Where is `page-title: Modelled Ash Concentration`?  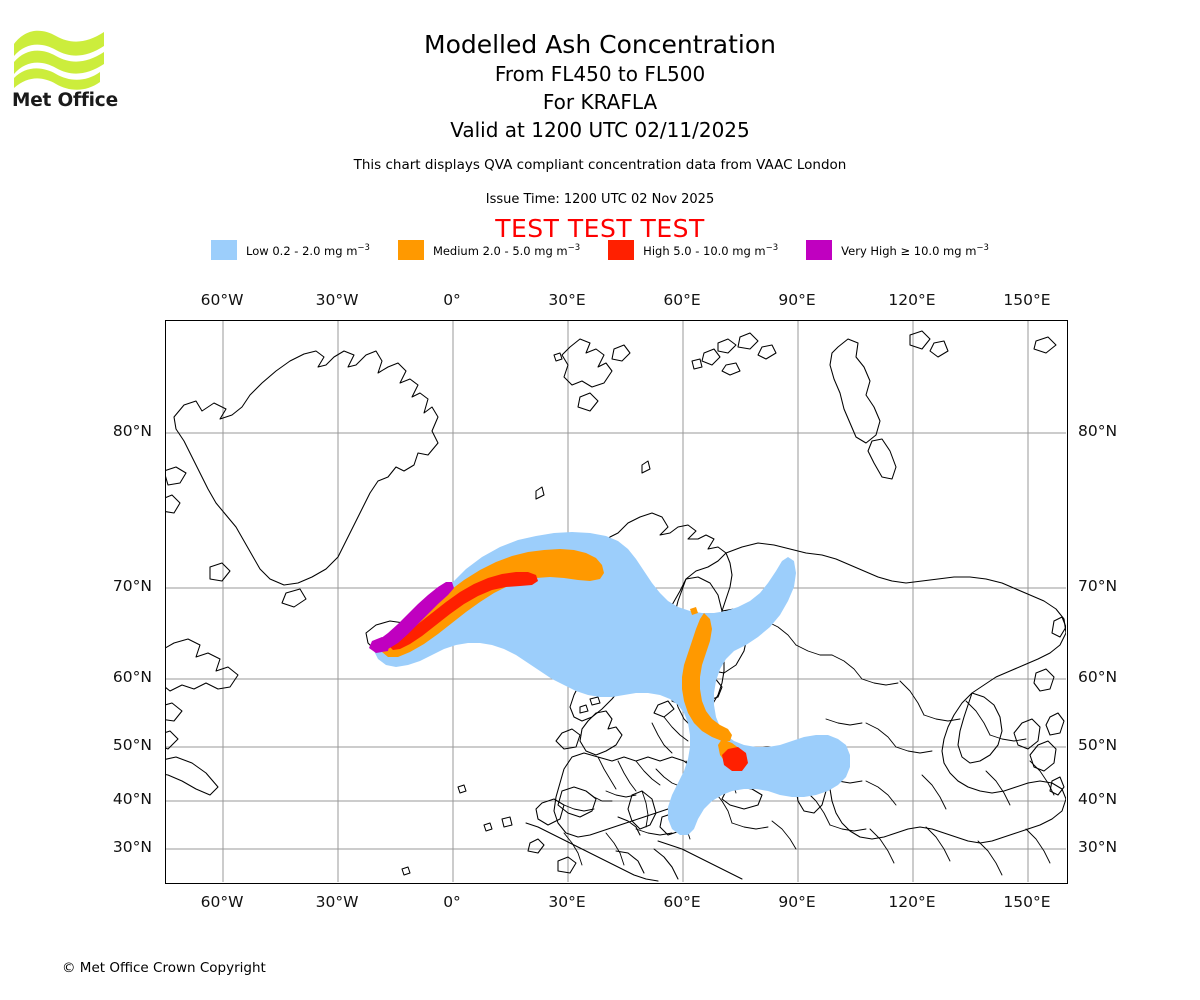 page-title: Modelled Ash Concentration is located at coordinates (600, 44).